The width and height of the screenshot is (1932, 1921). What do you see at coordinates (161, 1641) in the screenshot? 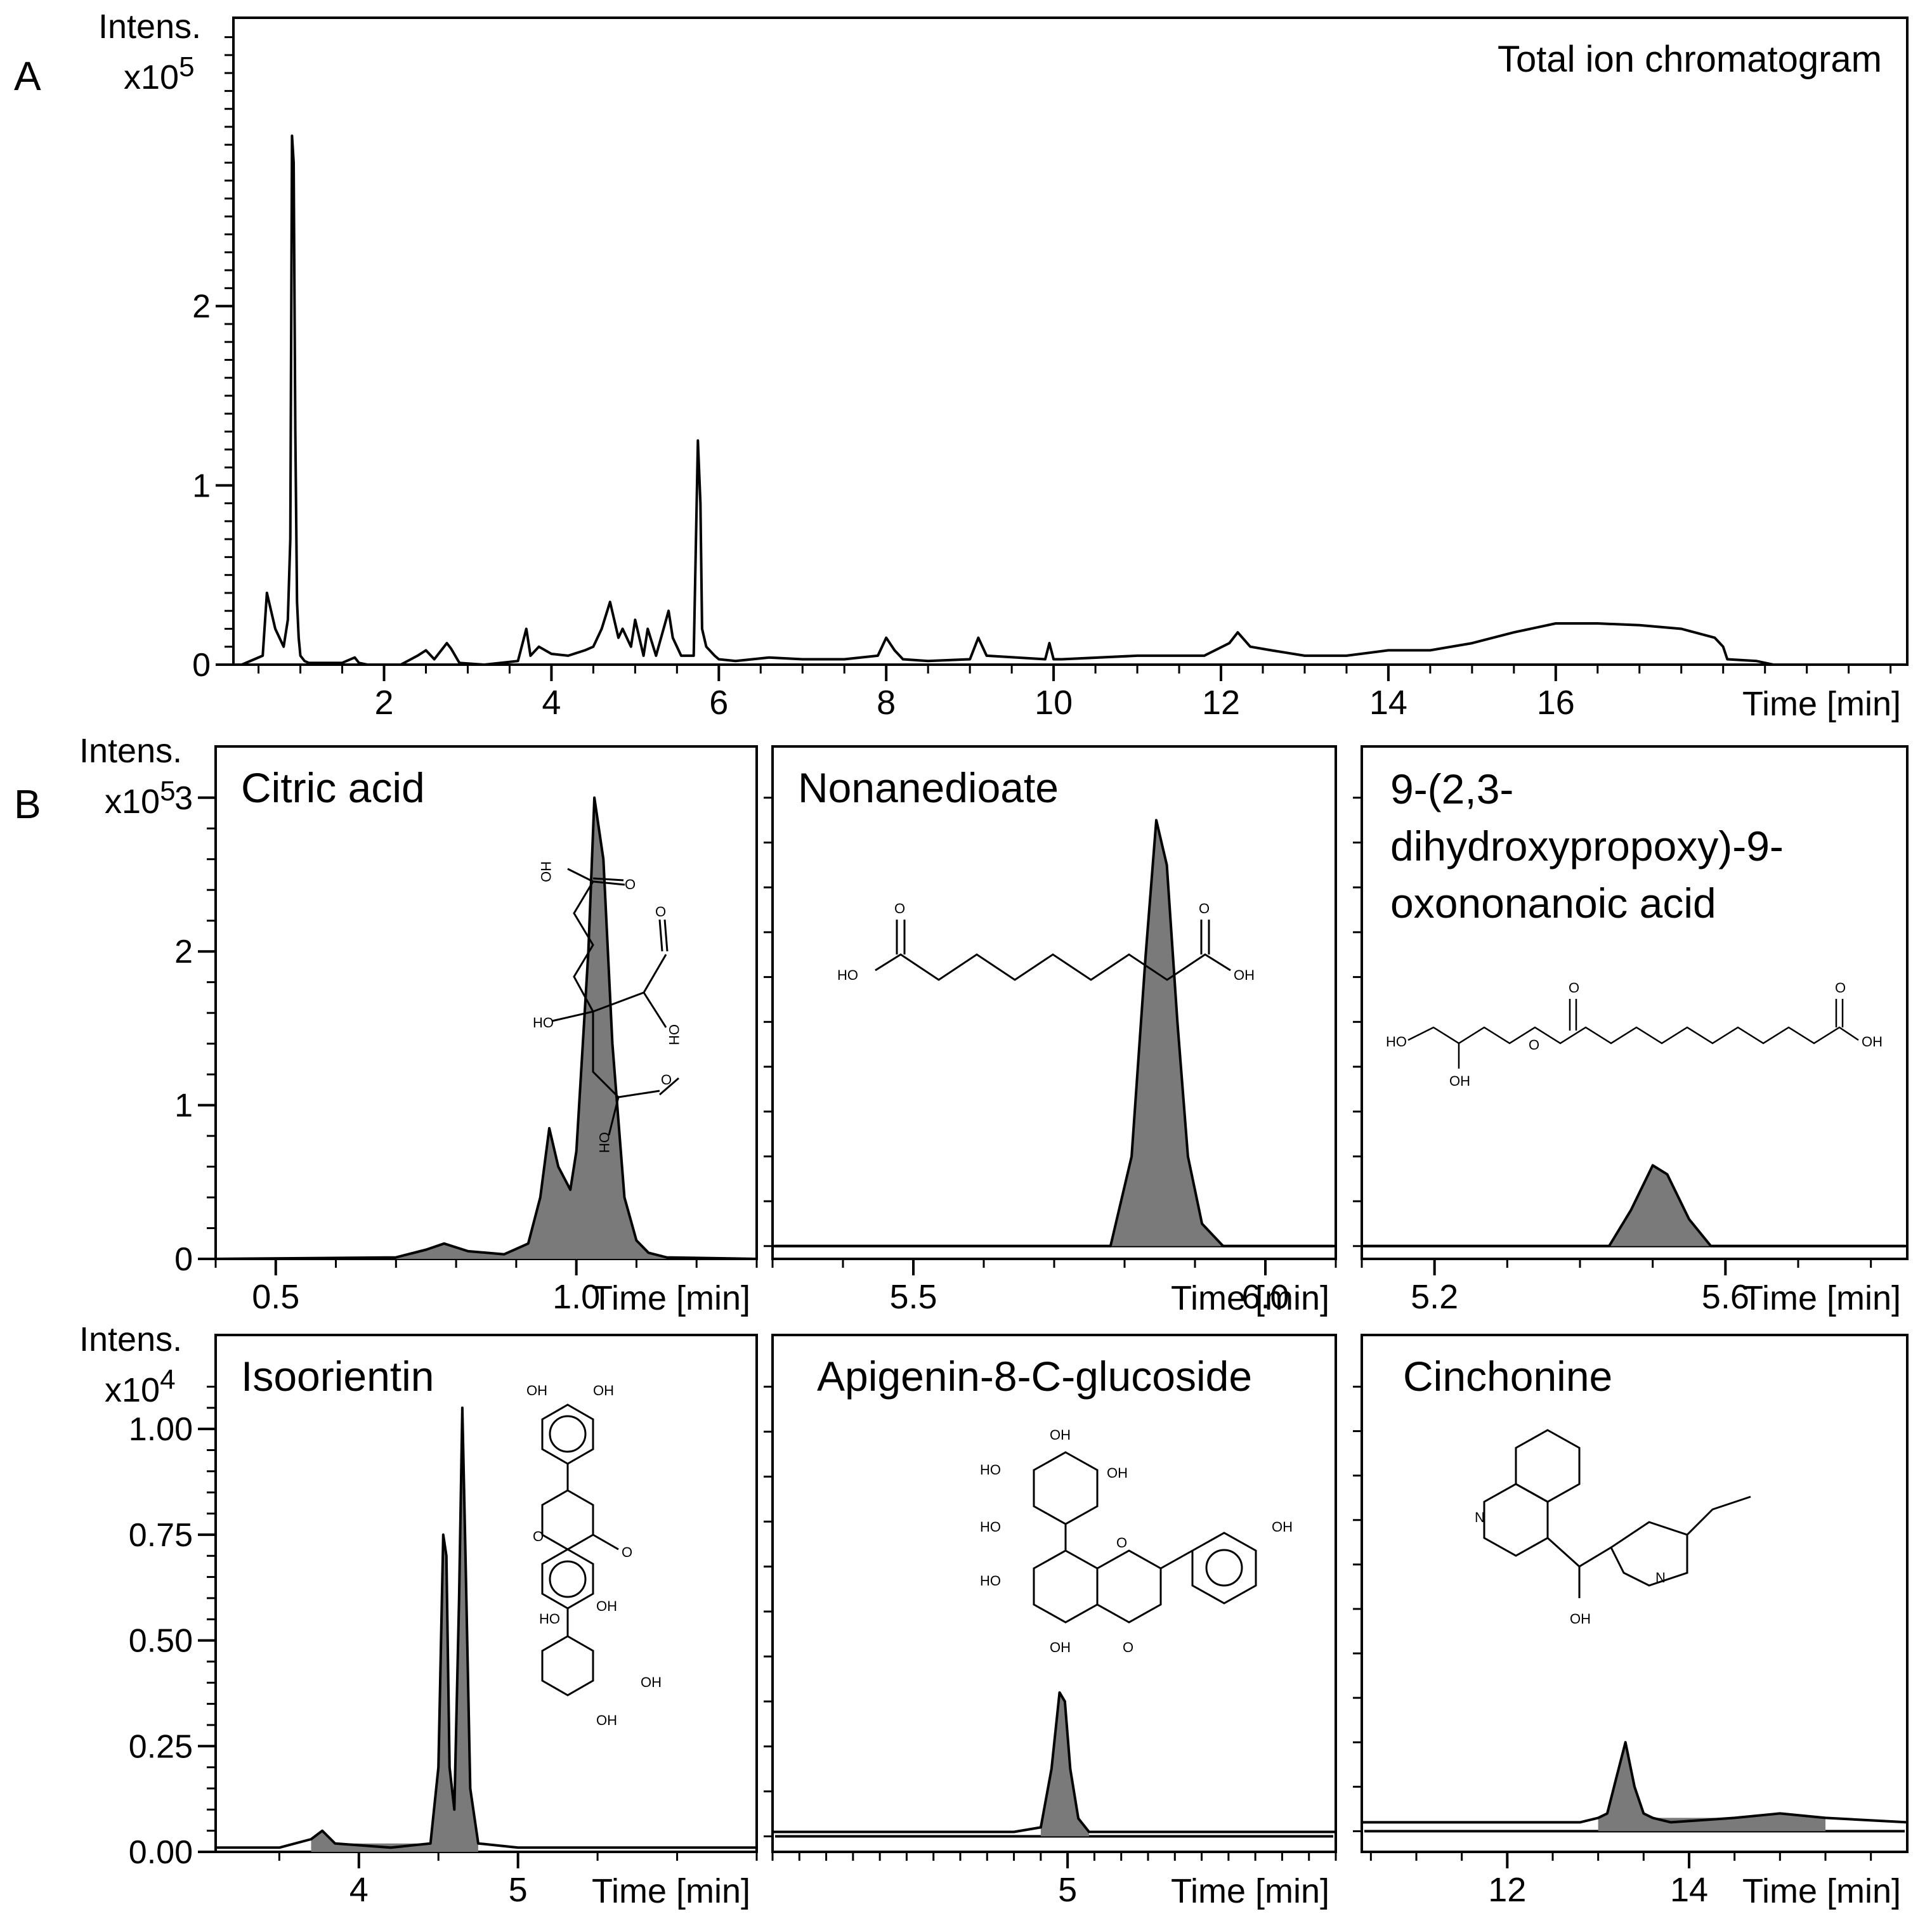
I see `y-tick-label: 0.50` at bounding box center [161, 1641].